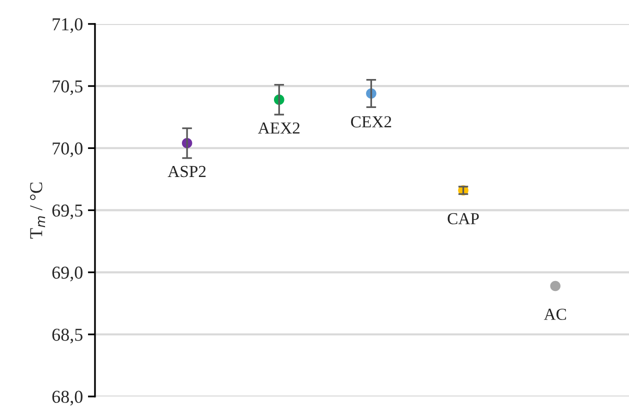 The height and width of the screenshot is (413, 629). Describe the element at coordinates (555, 314) in the screenshot. I see `series-label: AC` at that location.